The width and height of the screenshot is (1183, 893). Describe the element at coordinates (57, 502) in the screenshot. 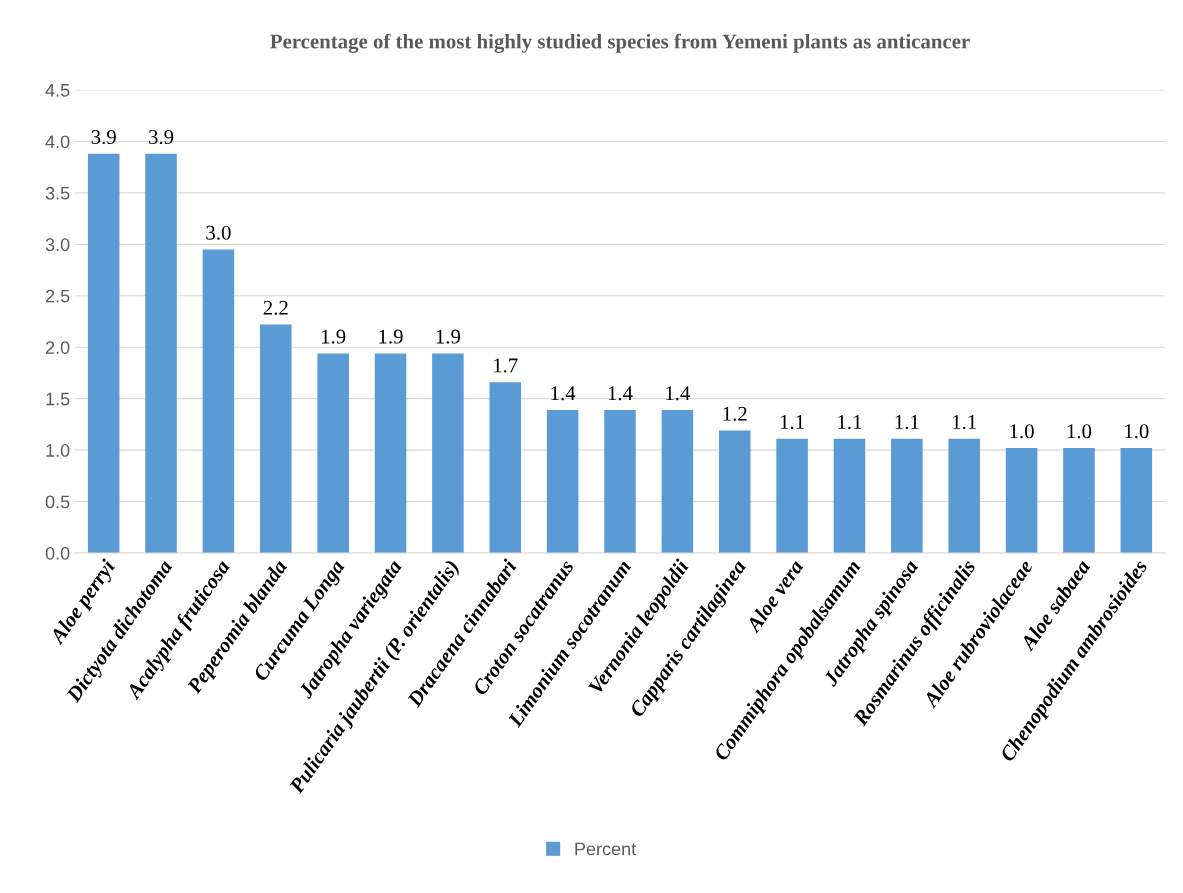

I see `y-tick-label: 0.5` at that location.